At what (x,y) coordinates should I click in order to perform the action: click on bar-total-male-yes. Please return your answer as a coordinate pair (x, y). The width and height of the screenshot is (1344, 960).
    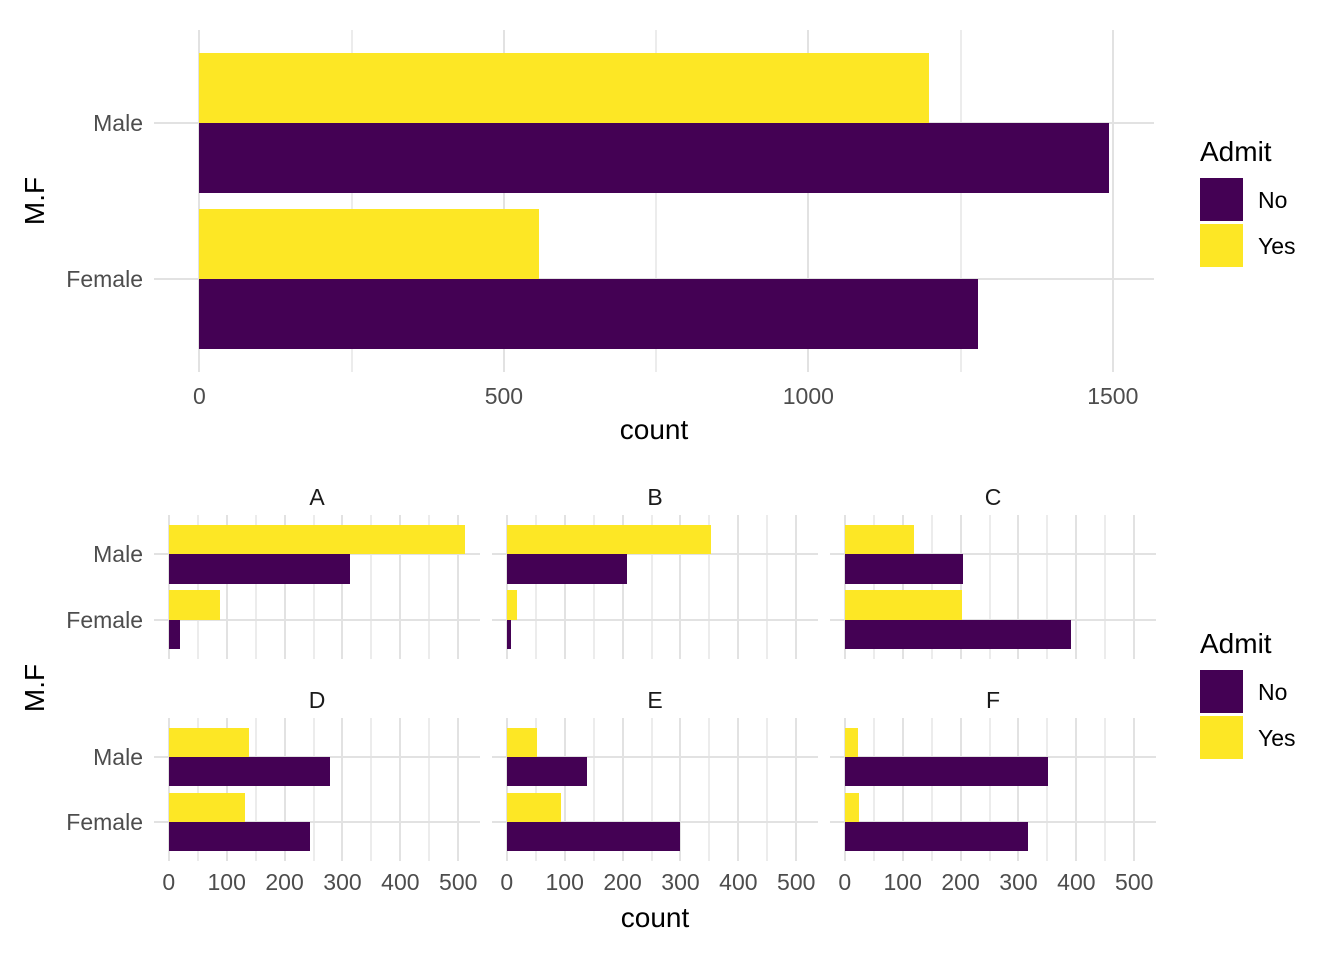
    Looking at the image, I should click on (564, 88).